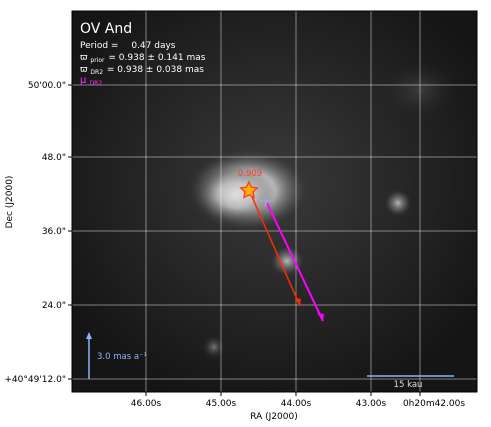  Describe the element at coordinates (434, 404) in the screenshot. I see `x-tick-label: 0h20m42.00s` at that location.